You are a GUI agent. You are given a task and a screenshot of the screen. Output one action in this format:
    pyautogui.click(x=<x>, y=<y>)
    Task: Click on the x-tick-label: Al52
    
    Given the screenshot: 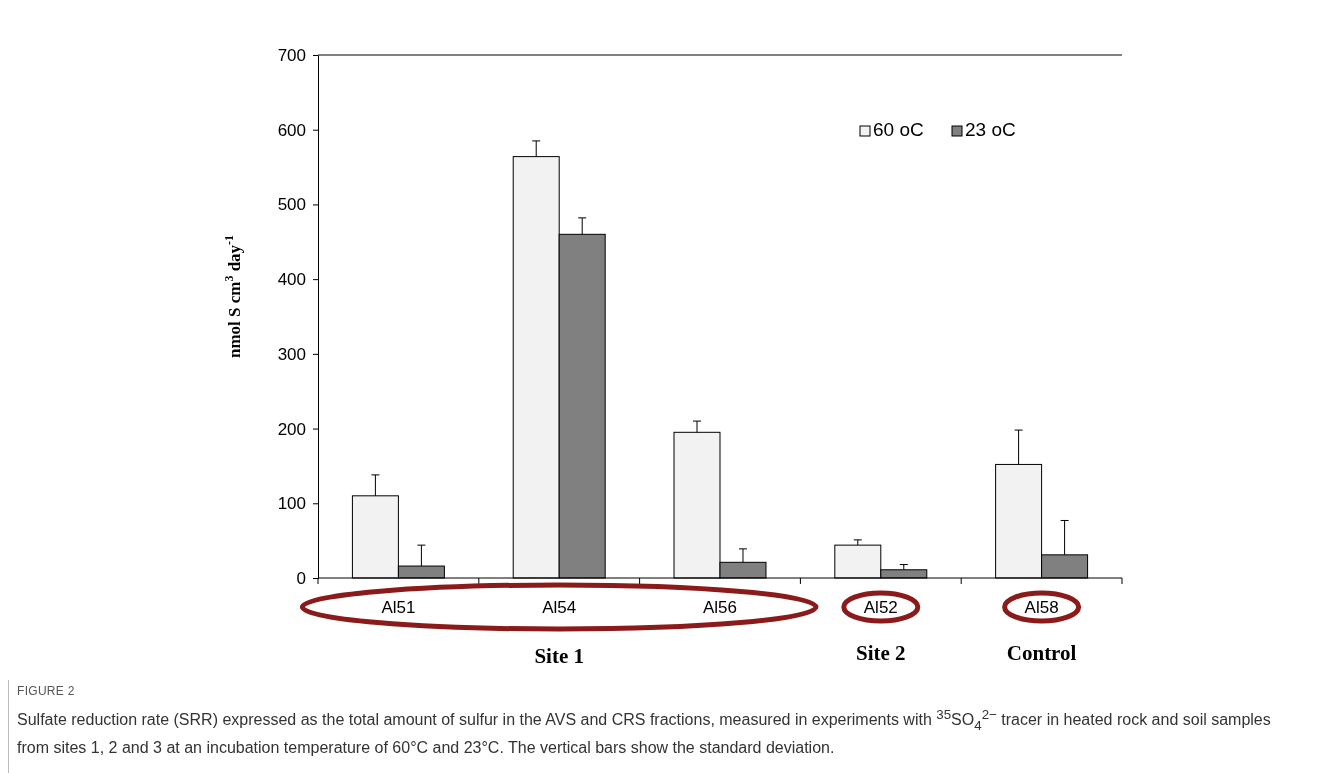 What is the action you would take?
    pyautogui.click(x=880, y=607)
    